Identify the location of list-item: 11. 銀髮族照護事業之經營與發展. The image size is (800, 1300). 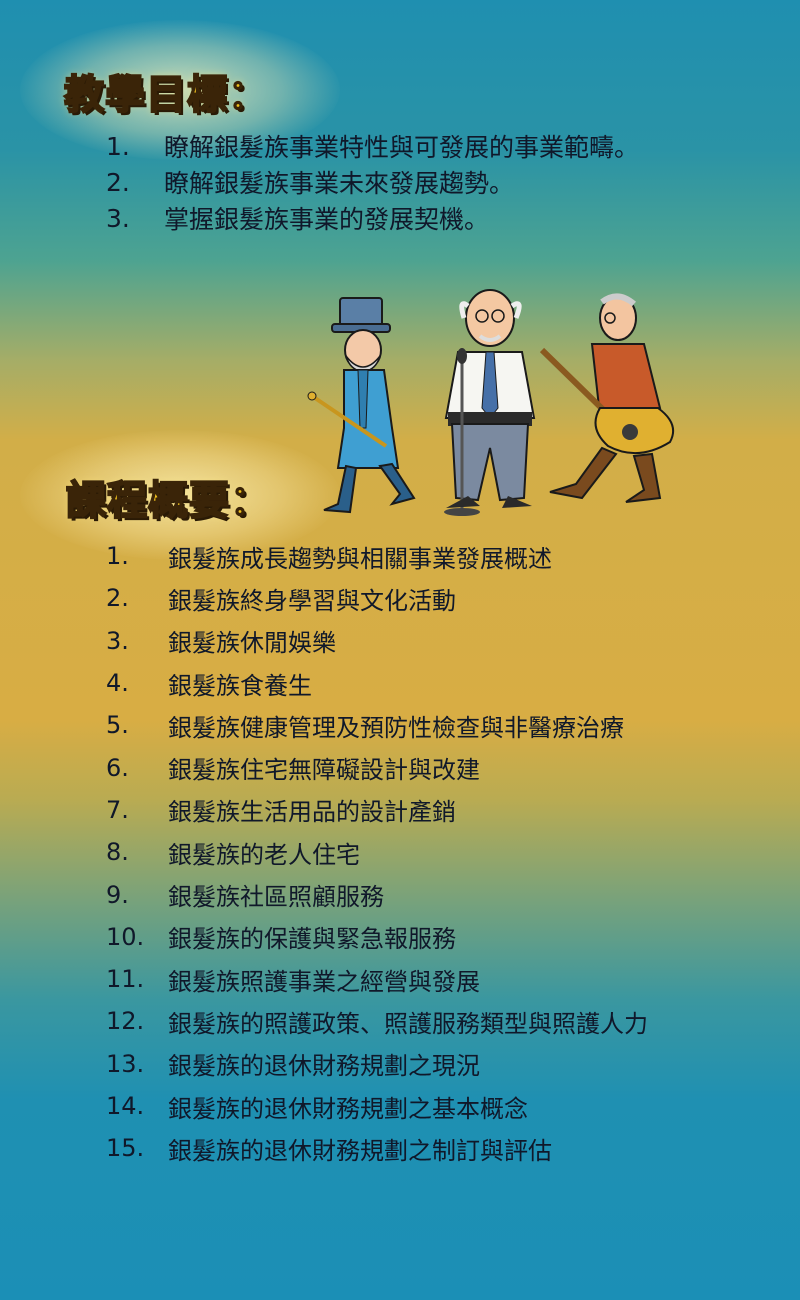
(377, 979).